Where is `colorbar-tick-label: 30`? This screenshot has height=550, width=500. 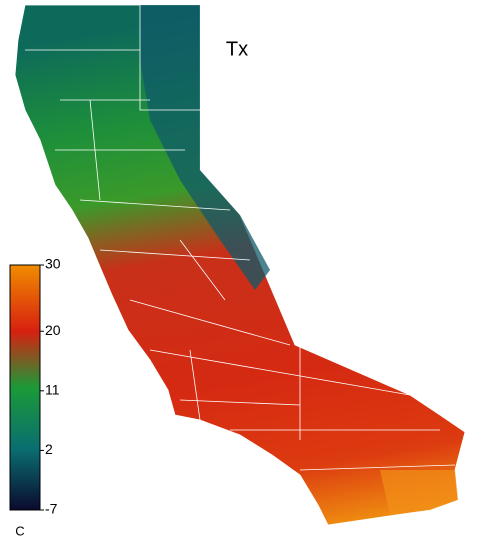 colorbar-tick-label: 30 is located at coordinates (53, 264).